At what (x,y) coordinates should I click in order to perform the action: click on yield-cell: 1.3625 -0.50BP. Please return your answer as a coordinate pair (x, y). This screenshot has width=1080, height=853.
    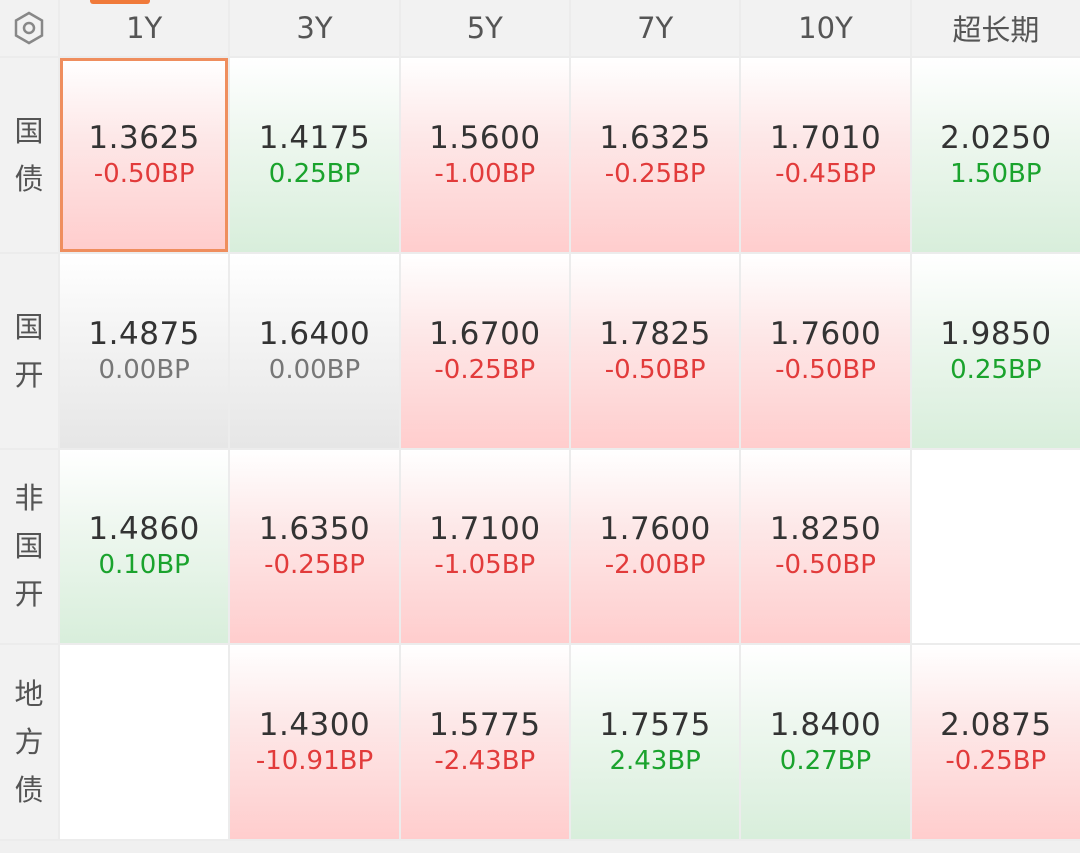
    Looking at the image, I should click on (144, 155).